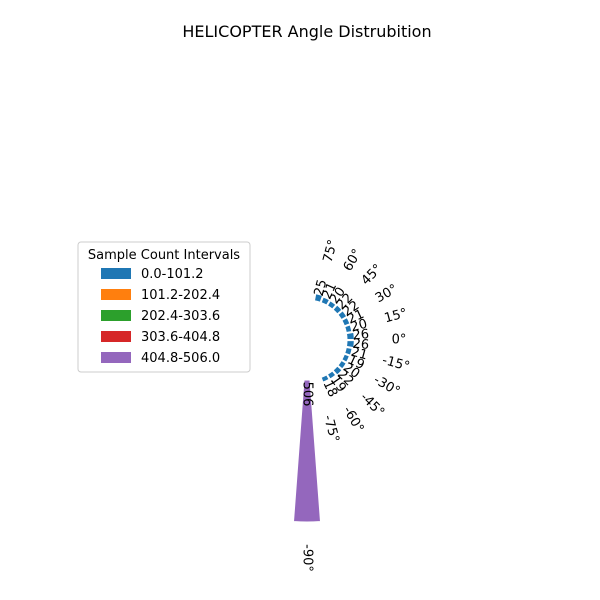 This screenshot has width=600, height=600. What do you see at coordinates (396, 316) in the screenshot?
I see `angle-tick-label: 15°` at bounding box center [396, 316].